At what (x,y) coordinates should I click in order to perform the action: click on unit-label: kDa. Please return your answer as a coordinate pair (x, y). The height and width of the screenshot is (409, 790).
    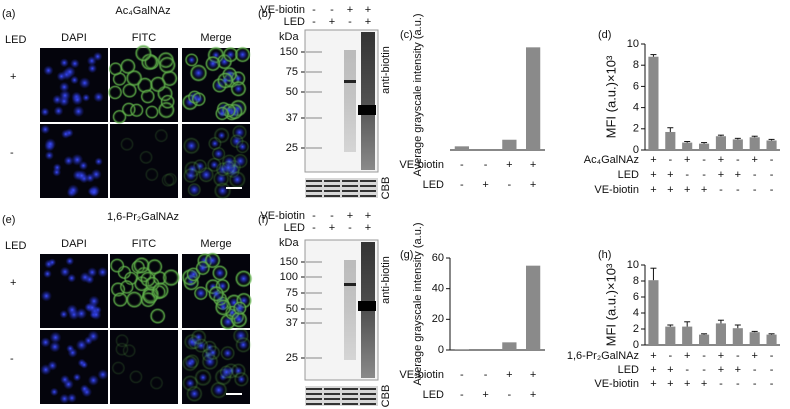
    Looking at the image, I should click on (289, 37).